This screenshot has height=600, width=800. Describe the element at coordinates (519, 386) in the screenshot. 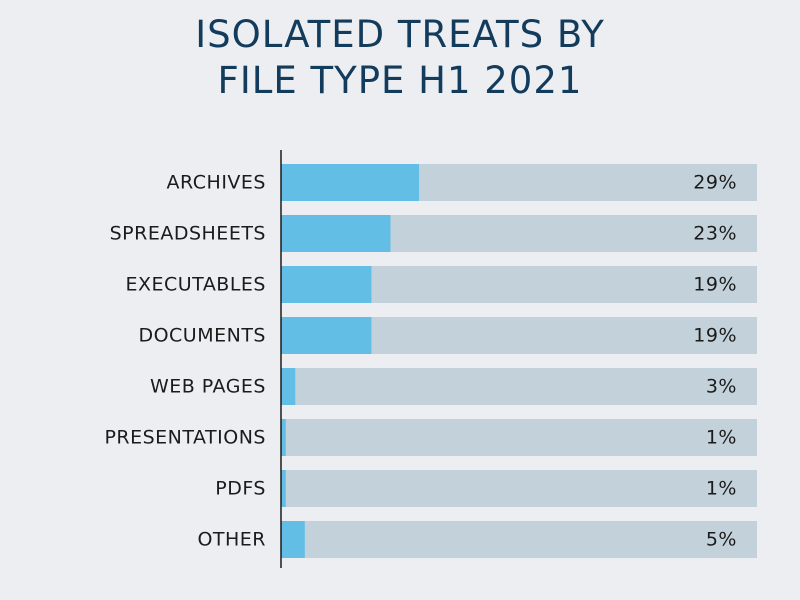

I see `bar-track-web-pages` at that location.